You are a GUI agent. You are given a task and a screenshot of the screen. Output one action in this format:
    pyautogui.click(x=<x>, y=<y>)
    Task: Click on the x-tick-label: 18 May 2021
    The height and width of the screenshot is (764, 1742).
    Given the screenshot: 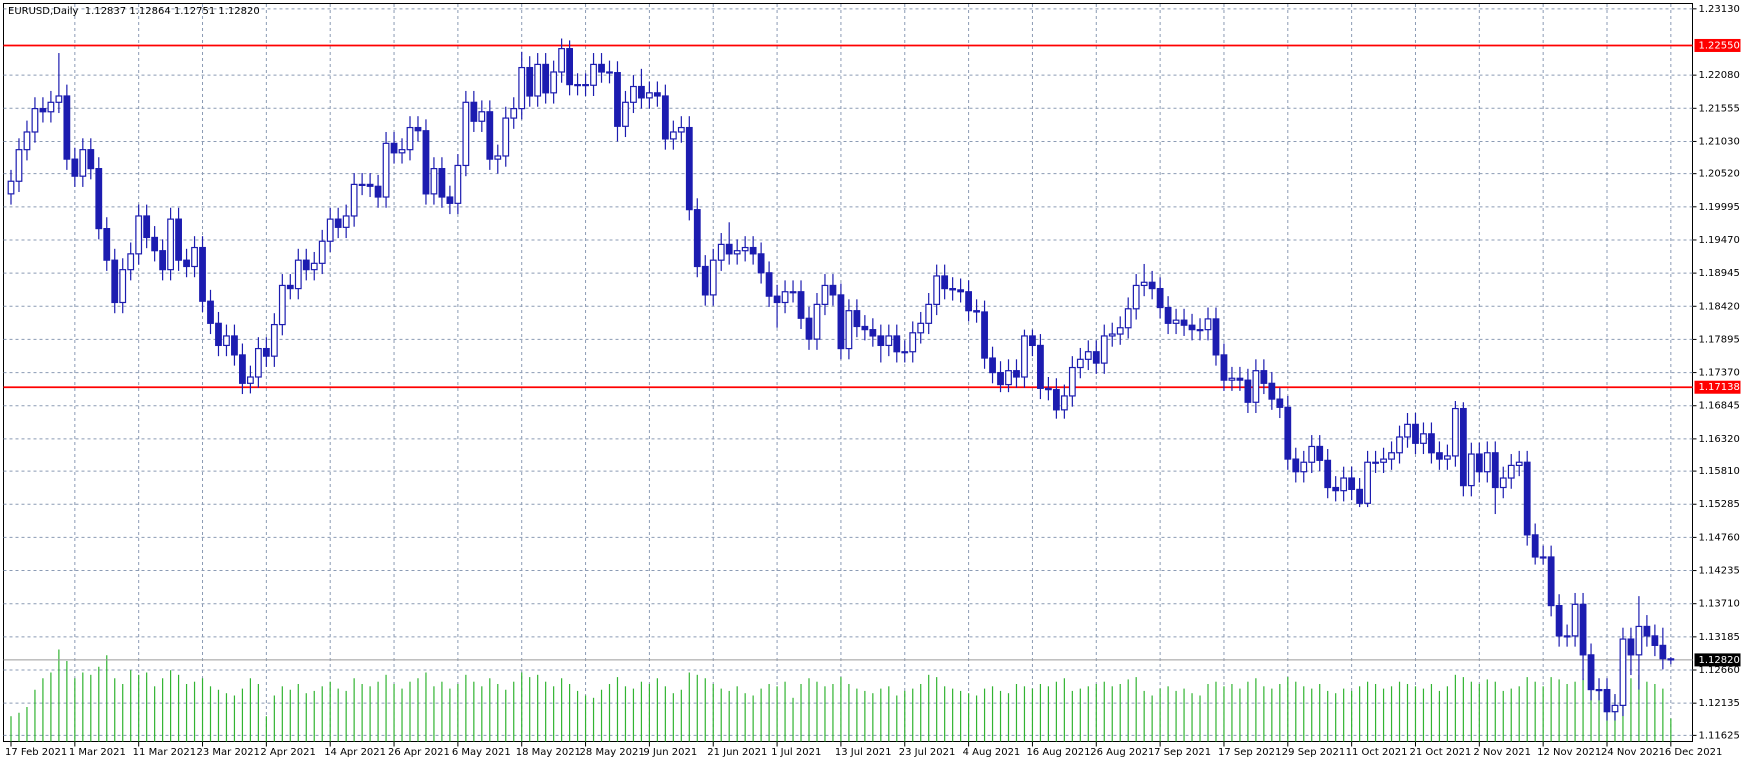 What is the action you would take?
    pyautogui.click(x=548, y=752)
    